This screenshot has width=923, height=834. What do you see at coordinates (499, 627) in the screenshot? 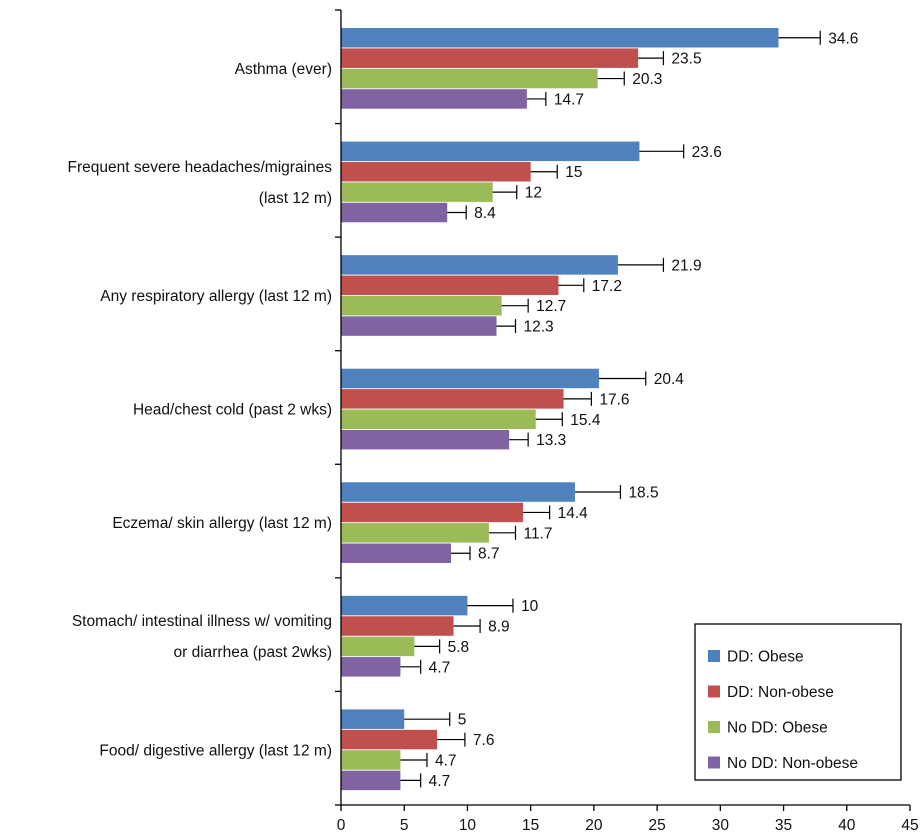
I see `data-label: 8.9` at bounding box center [499, 627].